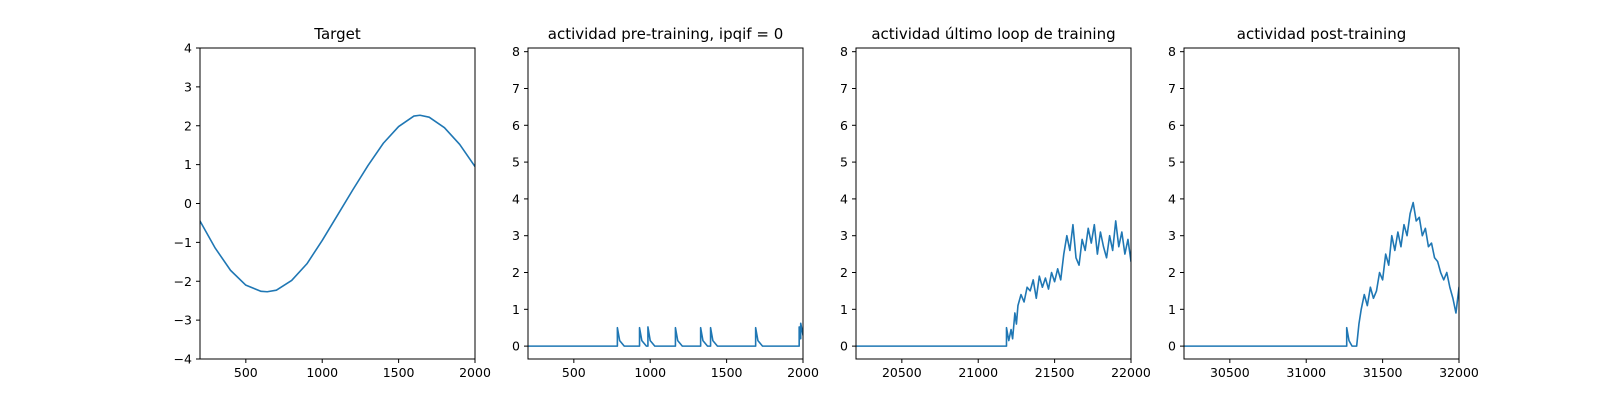 The height and width of the screenshot is (400, 1600). What do you see at coordinates (902, 372) in the screenshot?
I see `x-tick-label: 20500` at bounding box center [902, 372].